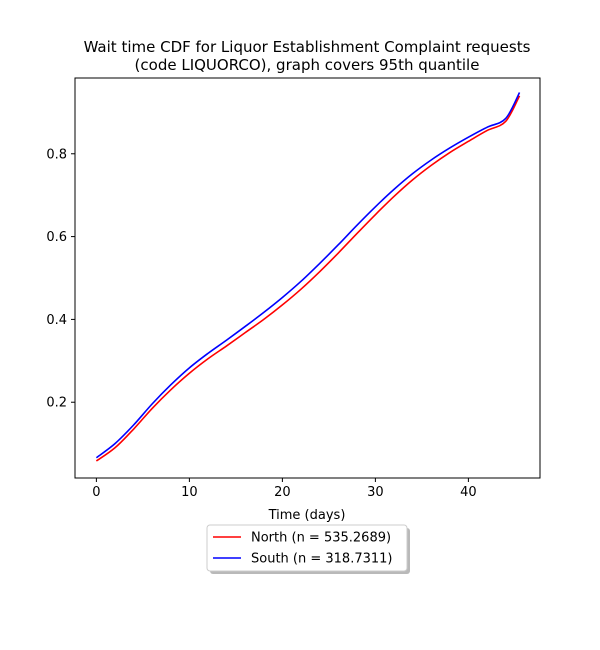 This screenshot has width=600, height=650. Describe the element at coordinates (321, 538) in the screenshot. I see `legend-label-1: North (n = 535.2689)` at that location.